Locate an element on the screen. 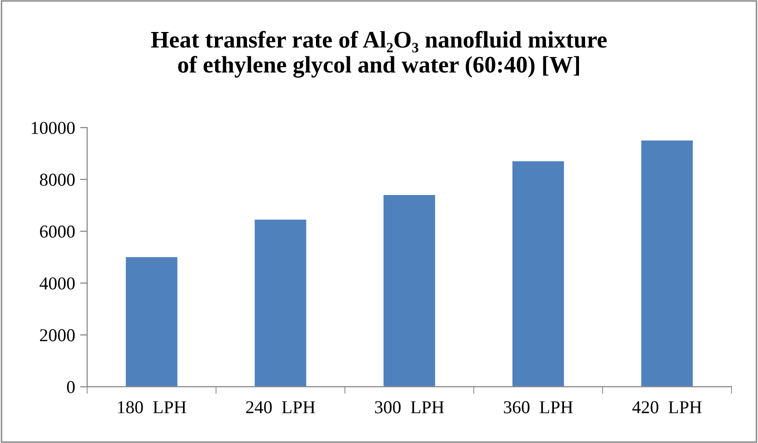  y-tick-label: 8000 is located at coordinates (57, 180).